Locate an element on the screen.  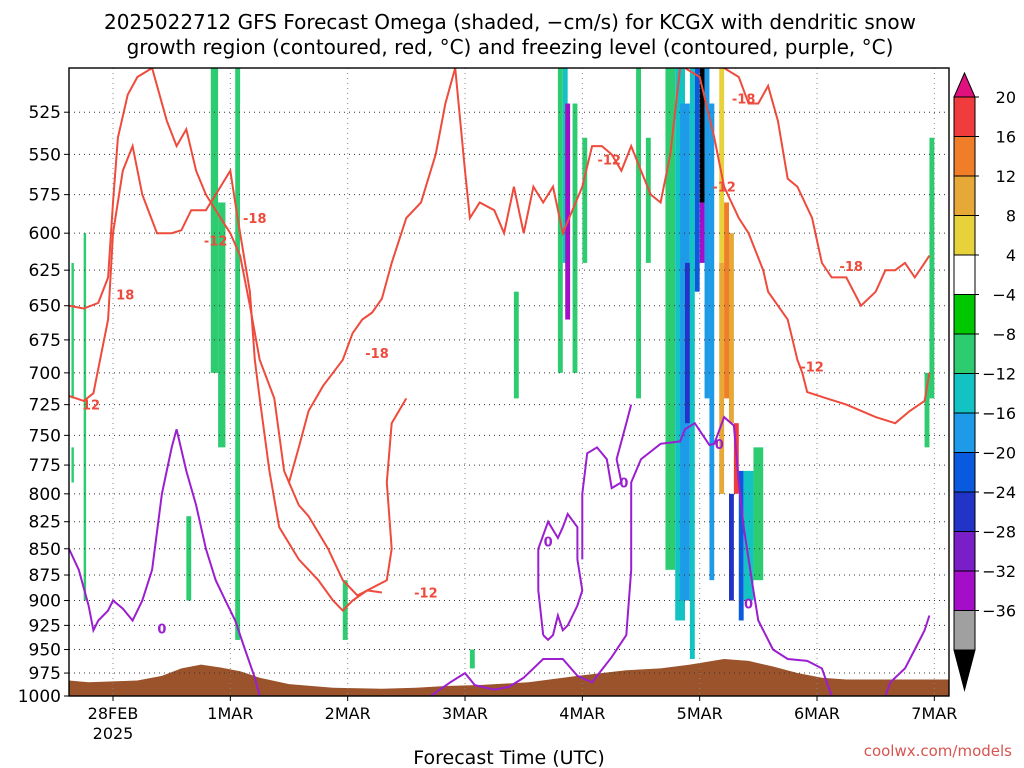
y-tick-label-1000: 1000 is located at coordinates (39, 697).